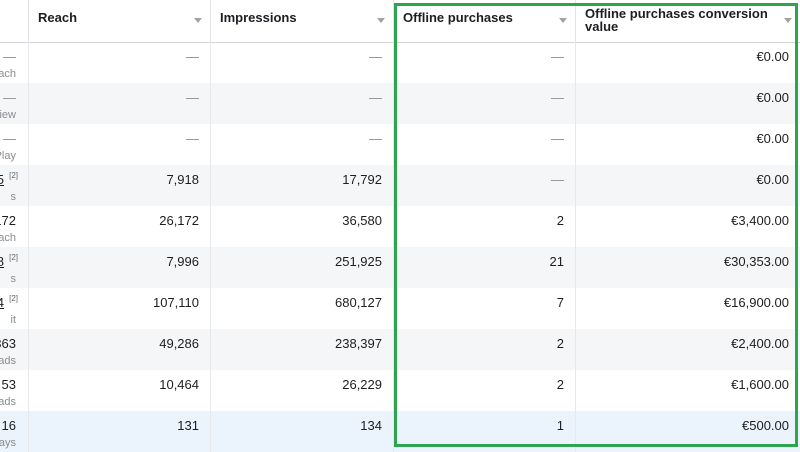 This screenshot has height=452, width=800. Describe the element at coordinates (760, 384) in the screenshot. I see `cell-value: €1,600.00` at that location.